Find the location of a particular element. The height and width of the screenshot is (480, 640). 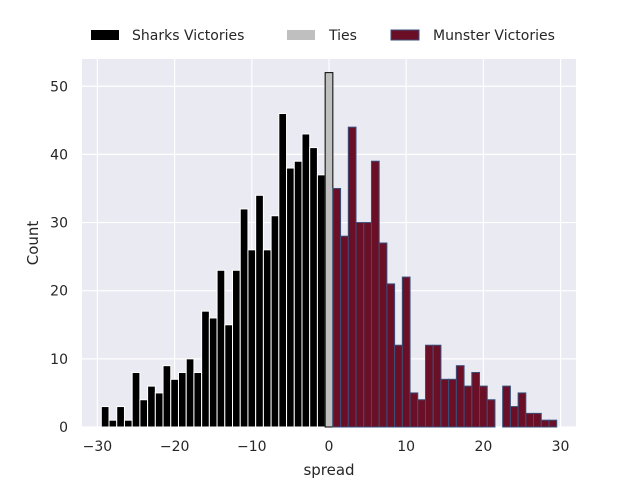

y-axis-label: Count is located at coordinates (33, 243).